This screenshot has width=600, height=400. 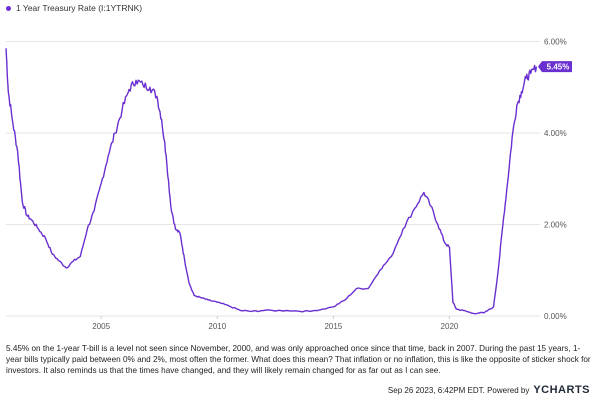 I want to click on y-tick-label: 4.00%, so click(x=555, y=133).